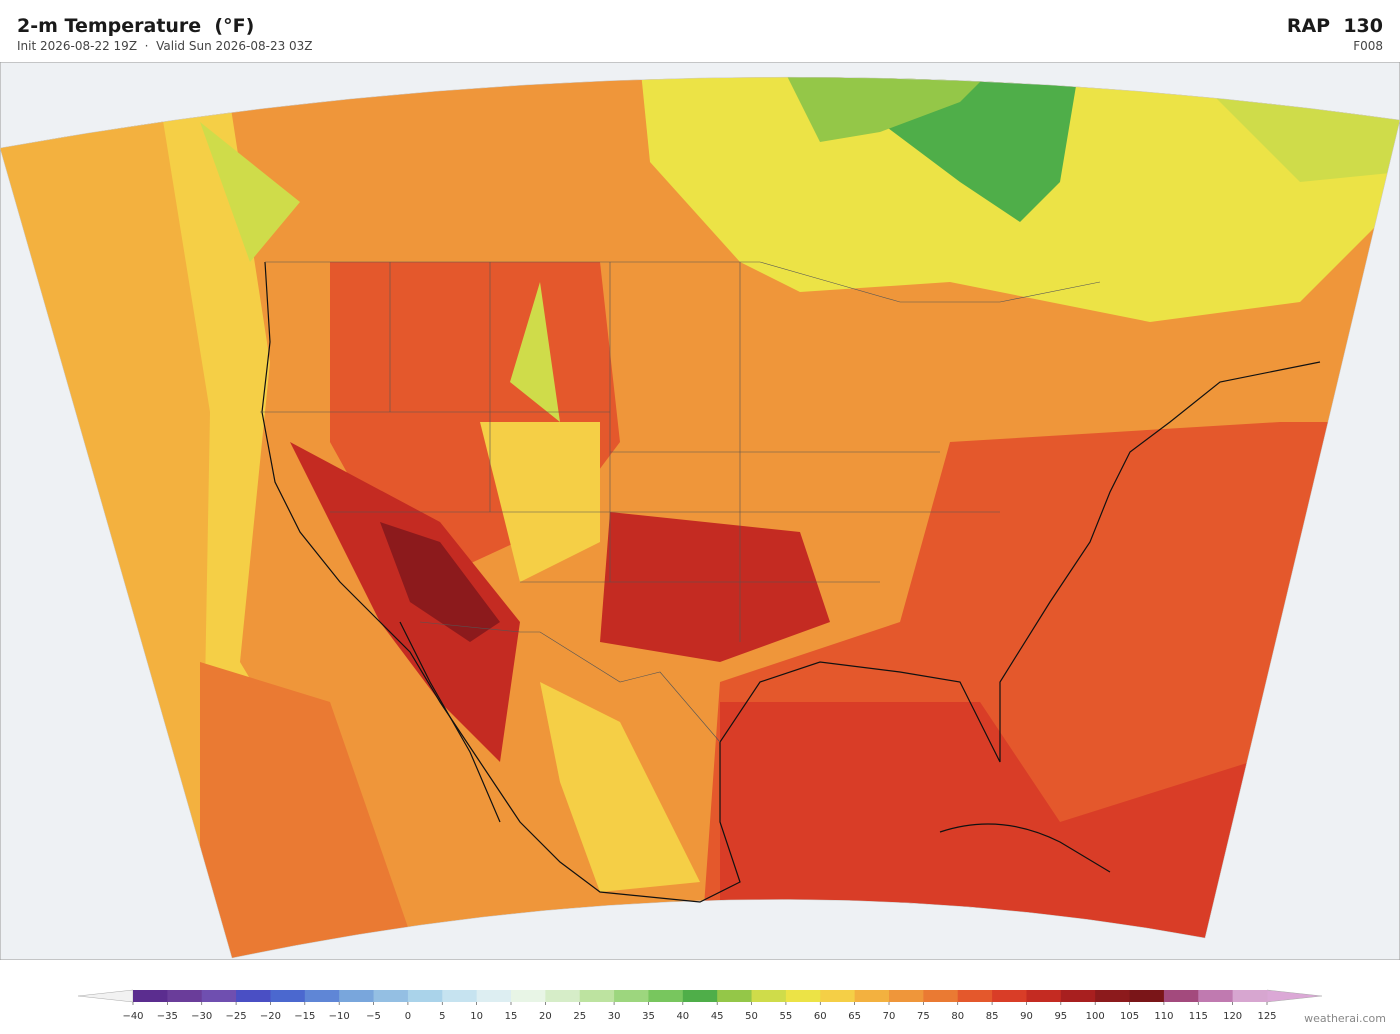  What do you see at coordinates (511, 1016) in the screenshot?
I see `colorbar-tick-label: 15` at bounding box center [511, 1016].